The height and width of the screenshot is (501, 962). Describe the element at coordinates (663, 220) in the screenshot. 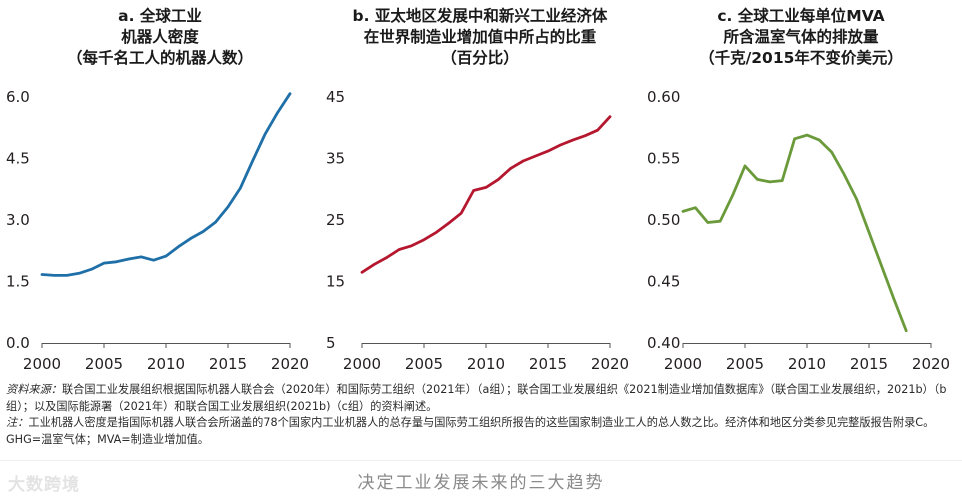

I see `y-tick-label: 0.50` at that location.